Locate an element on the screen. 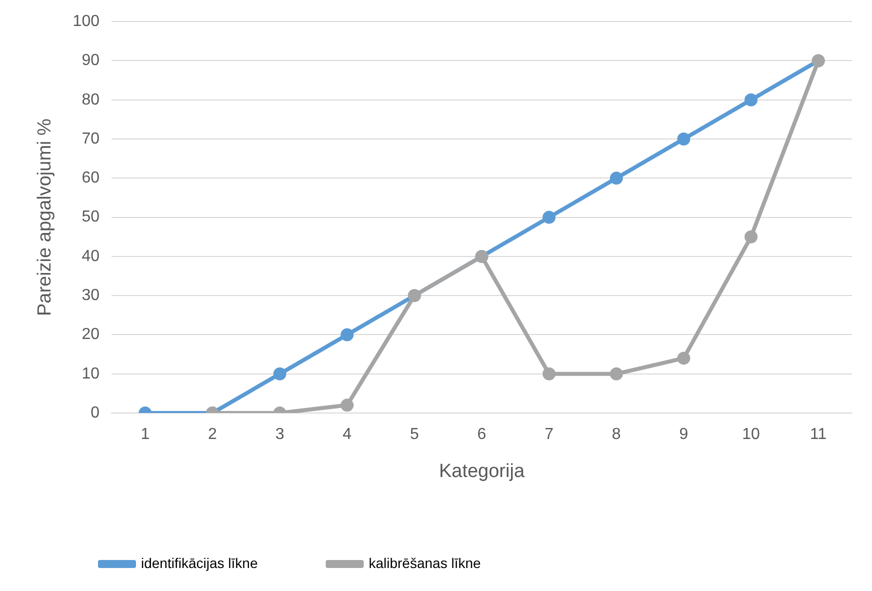  y-tick-label: 10 is located at coordinates (91, 373).